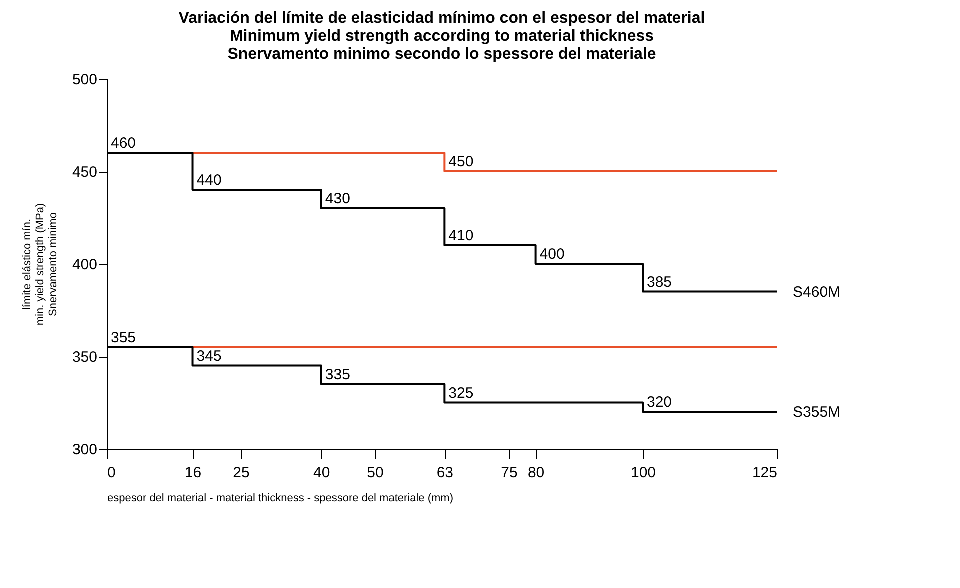 The height and width of the screenshot is (588, 960). I want to click on y-tick-label: 450, so click(85, 172).